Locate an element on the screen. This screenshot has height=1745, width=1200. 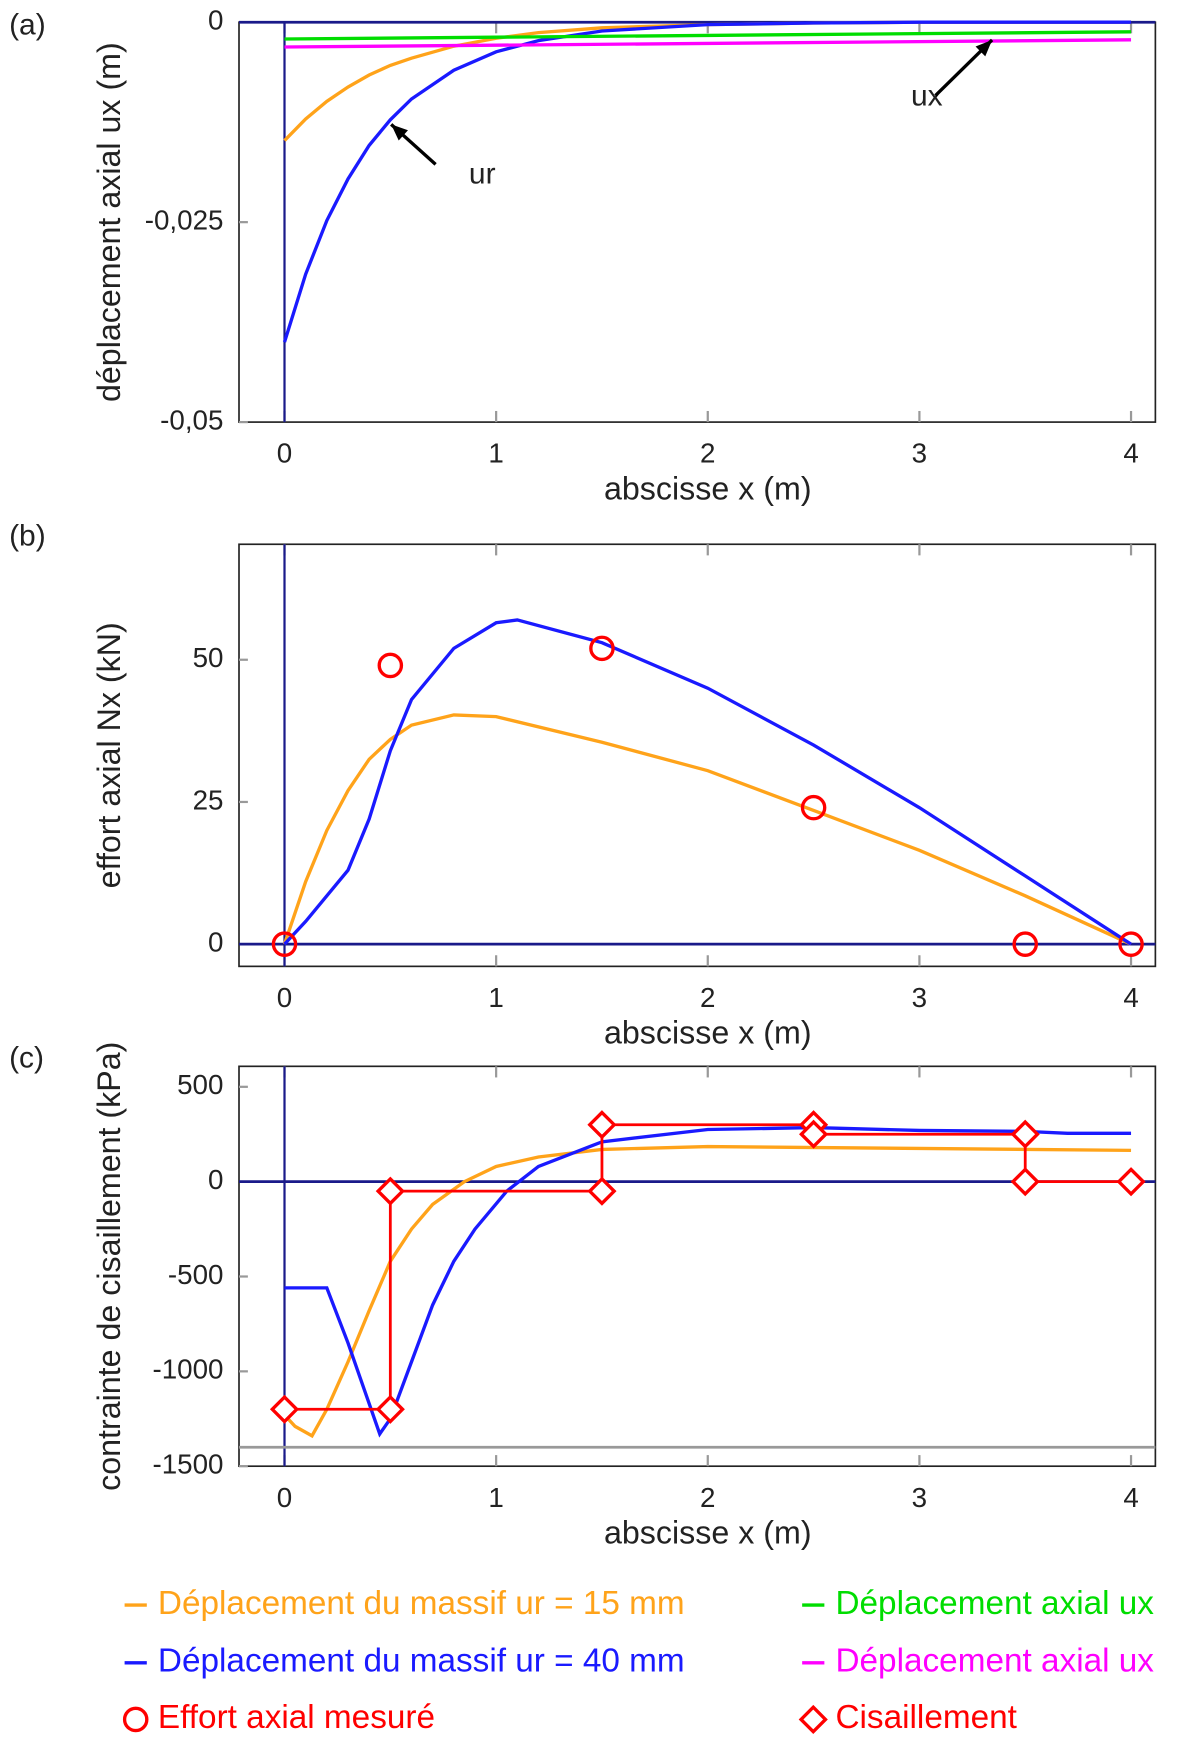
annotation: ux is located at coordinates (927, 96).